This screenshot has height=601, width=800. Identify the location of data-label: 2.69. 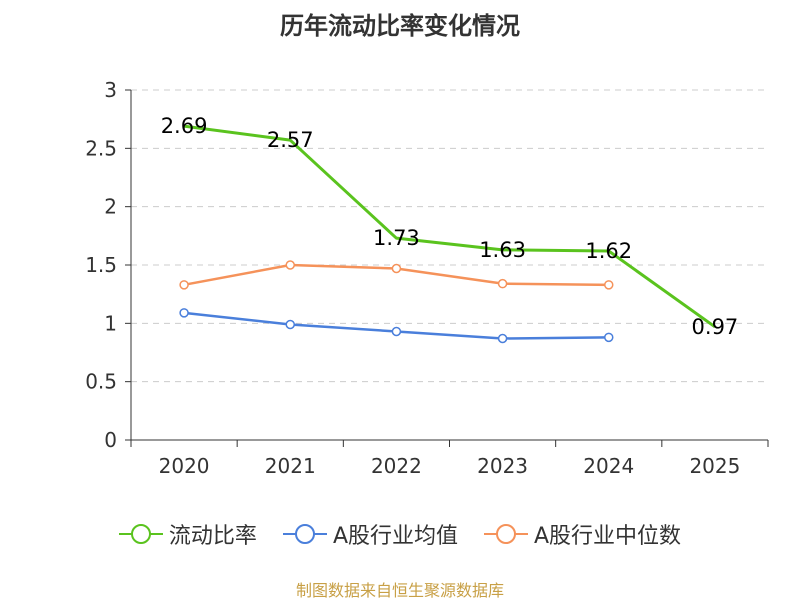
(184, 126).